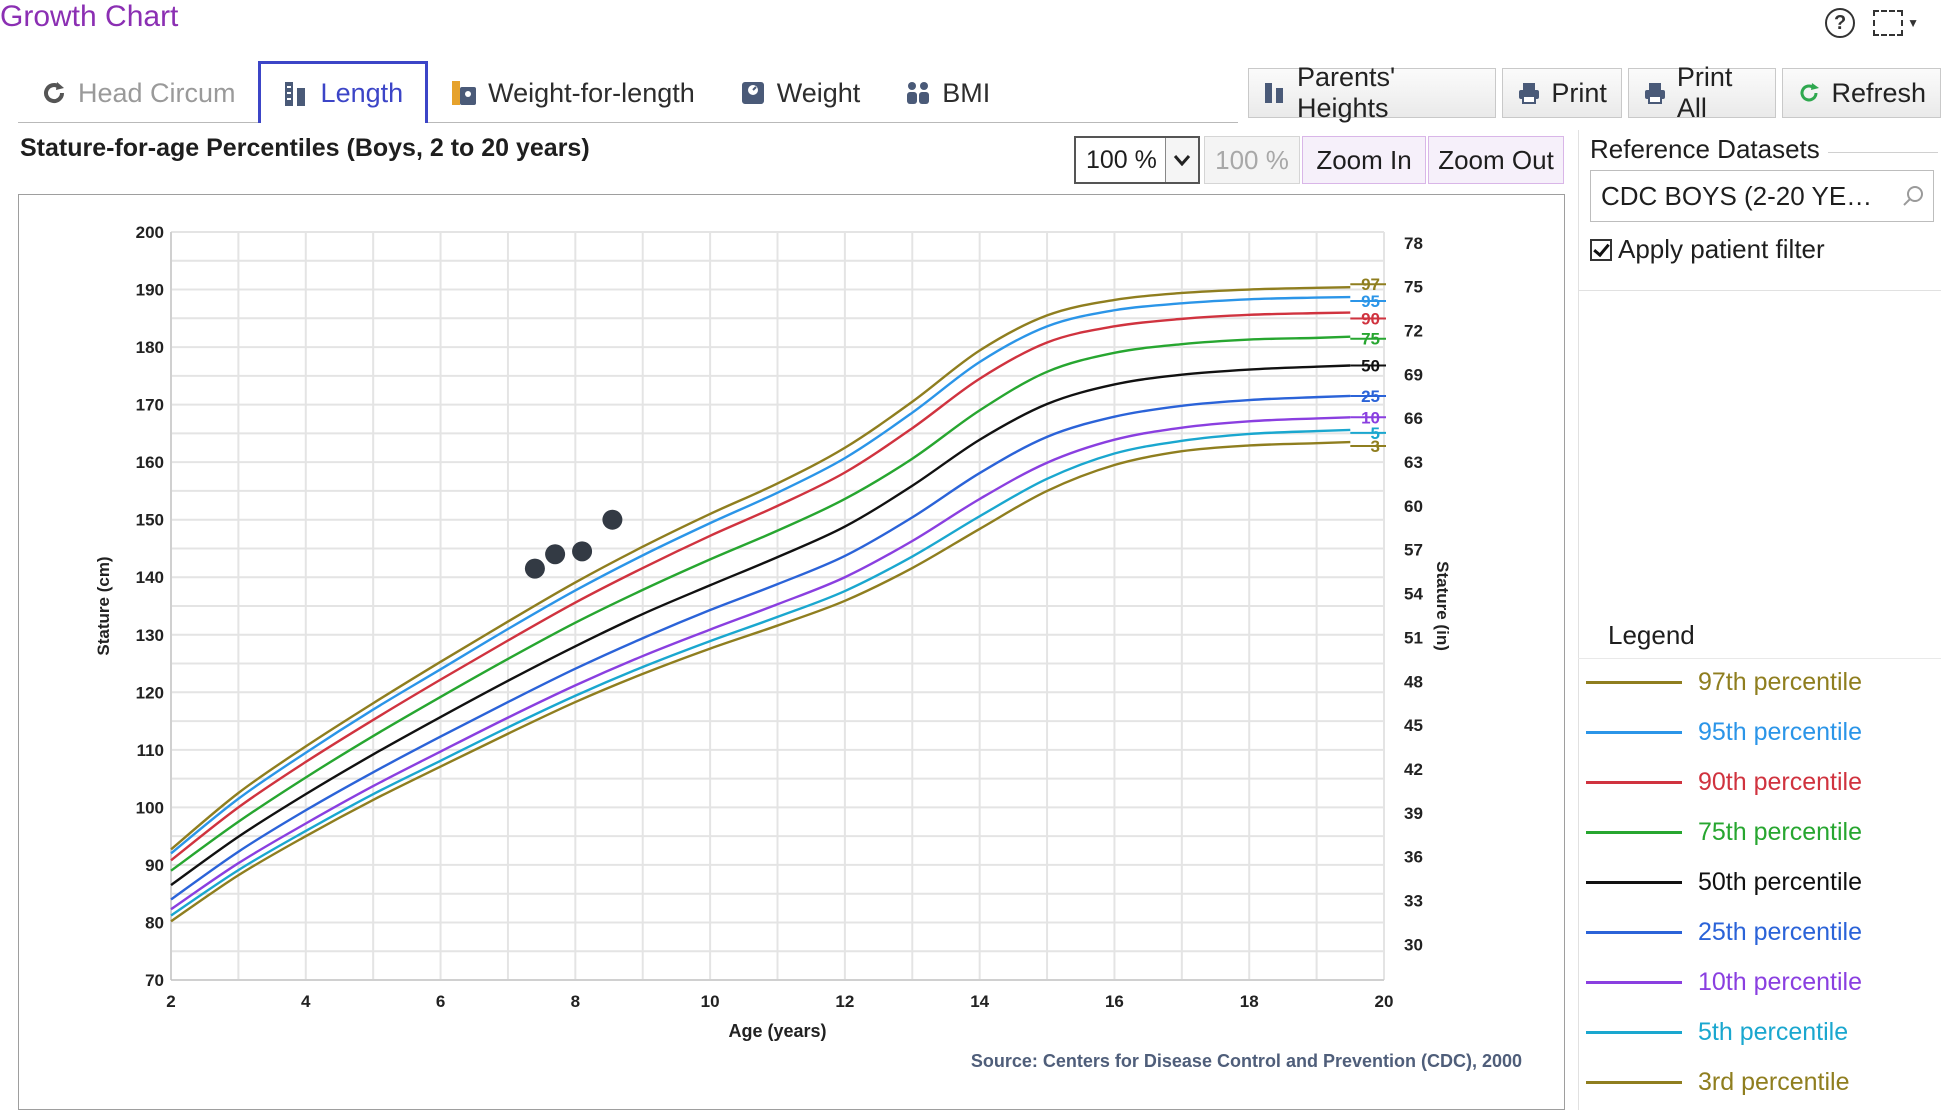 The image size is (1941, 1117). Describe the element at coordinates (1780, 681) in the screenshot. I see `legend-label: 97th percentile` at that location.